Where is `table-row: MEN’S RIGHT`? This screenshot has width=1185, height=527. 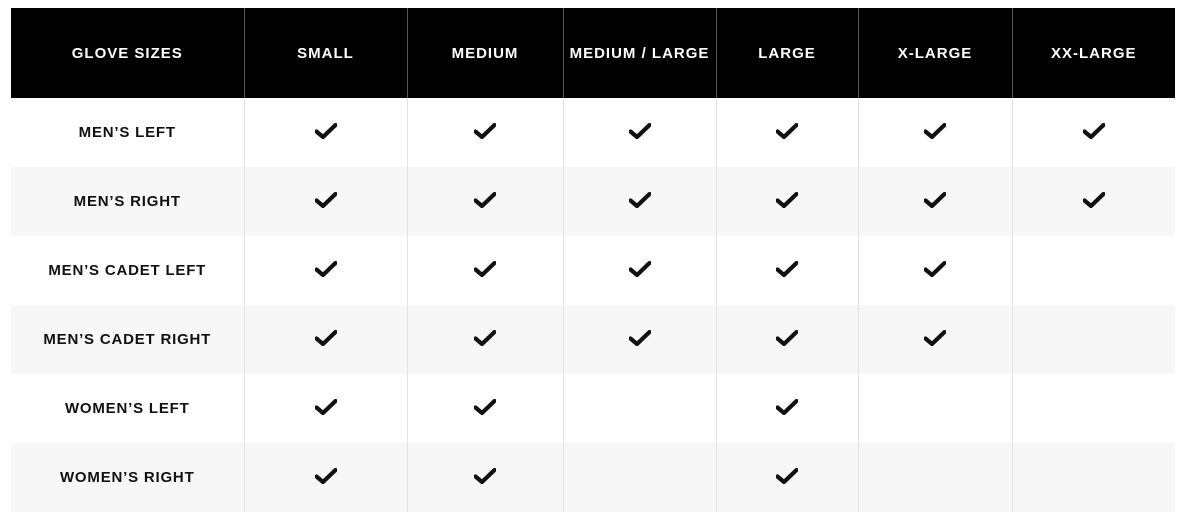 table-row: MEN’S RIGHT is located at coordinates (593, 201).